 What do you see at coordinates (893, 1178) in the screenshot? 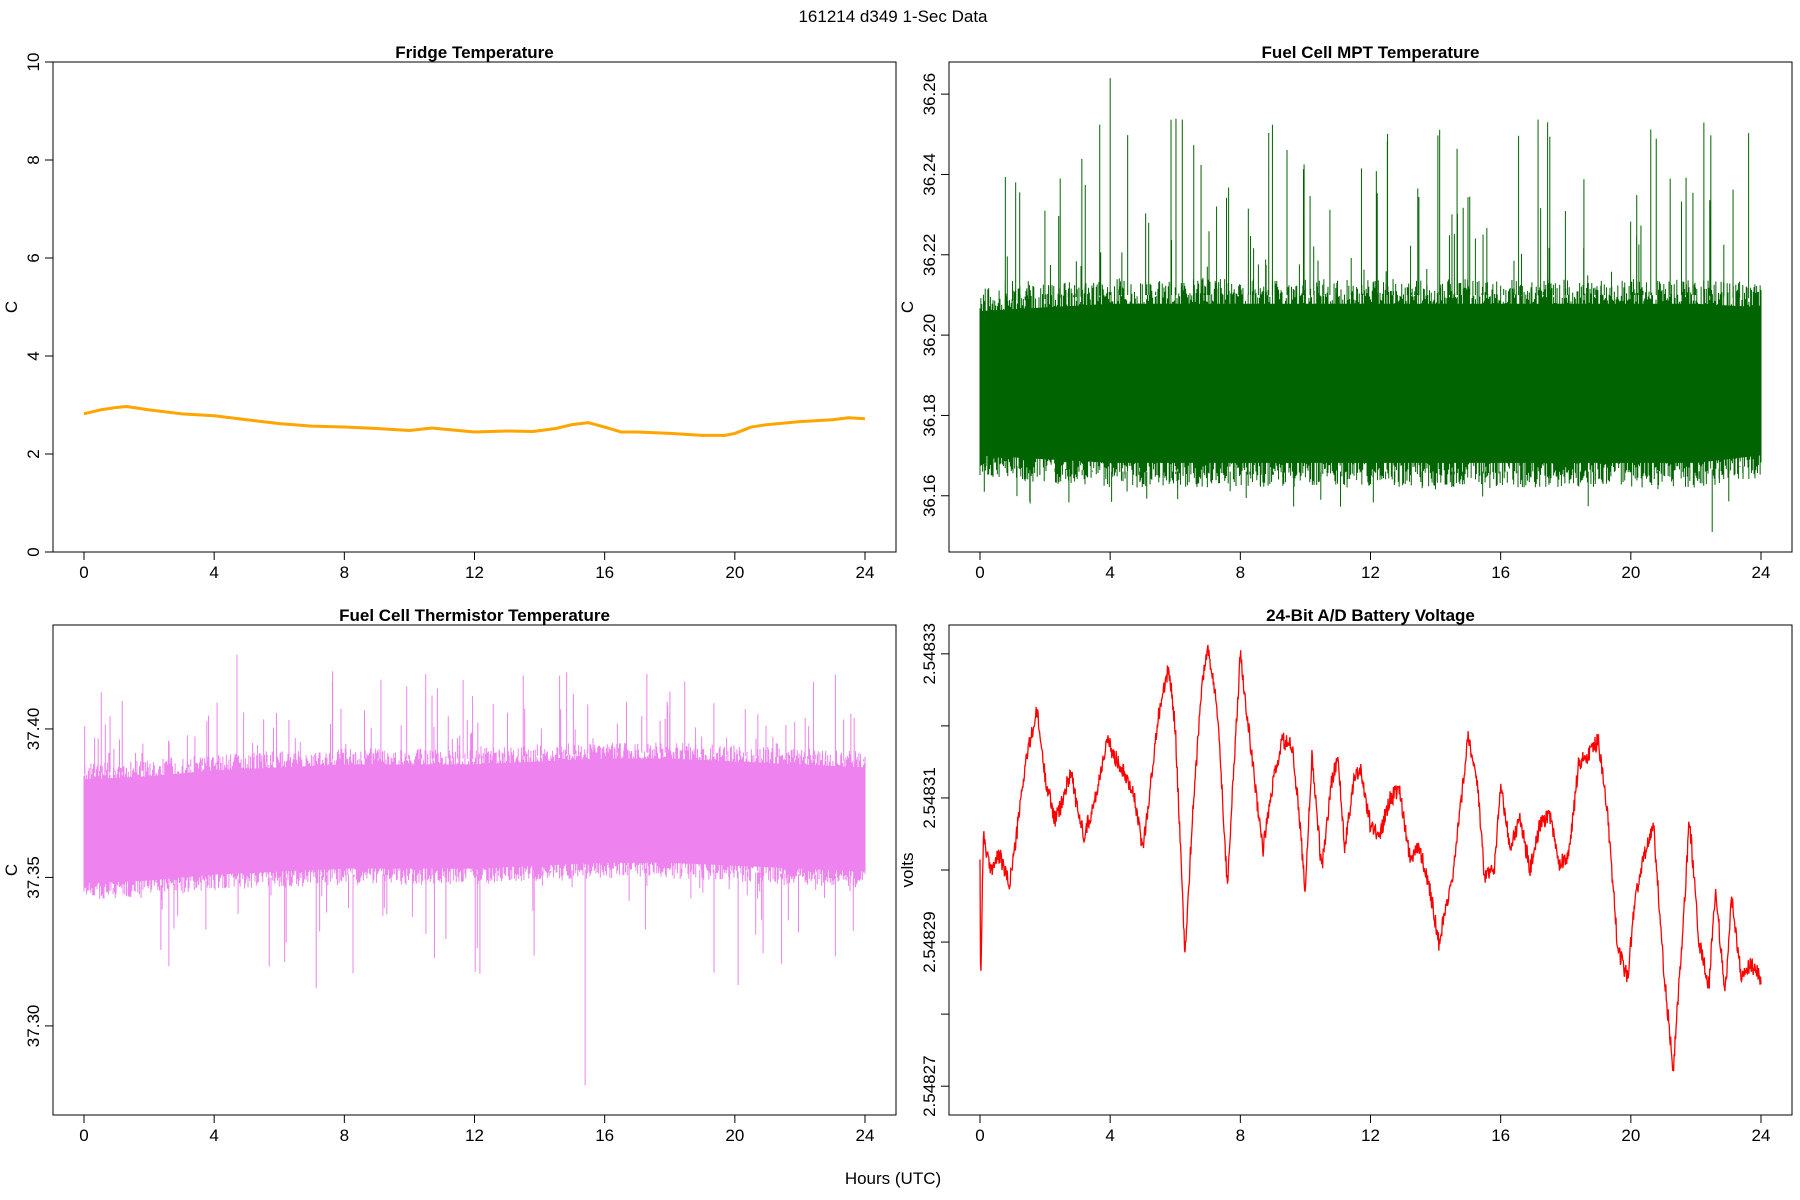
I see `figure-xlabel: Hours (UTC)` at bounding box center [893, 1178].